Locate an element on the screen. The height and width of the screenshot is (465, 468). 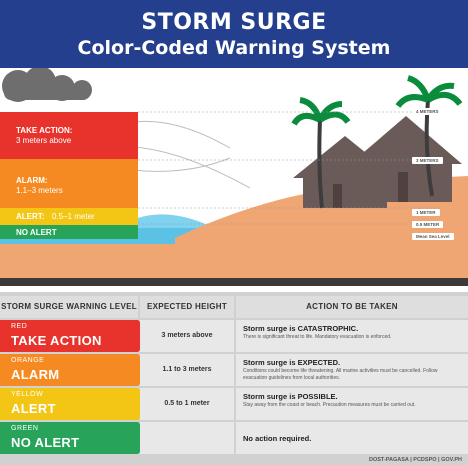
row-level-name: NO ALERT is located at coordinates (45, 442).